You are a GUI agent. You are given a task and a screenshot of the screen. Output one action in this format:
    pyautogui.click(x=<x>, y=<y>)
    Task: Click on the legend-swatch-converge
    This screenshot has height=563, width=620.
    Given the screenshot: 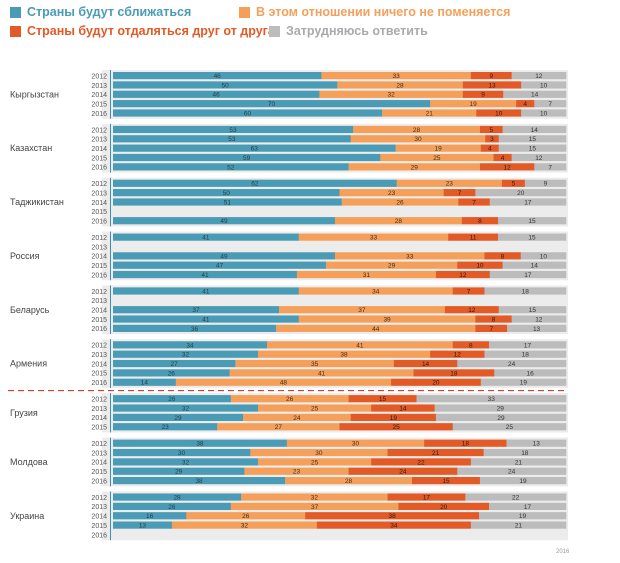 What is the action you would take?
    pyautogui.click(x=15, y=12)
    